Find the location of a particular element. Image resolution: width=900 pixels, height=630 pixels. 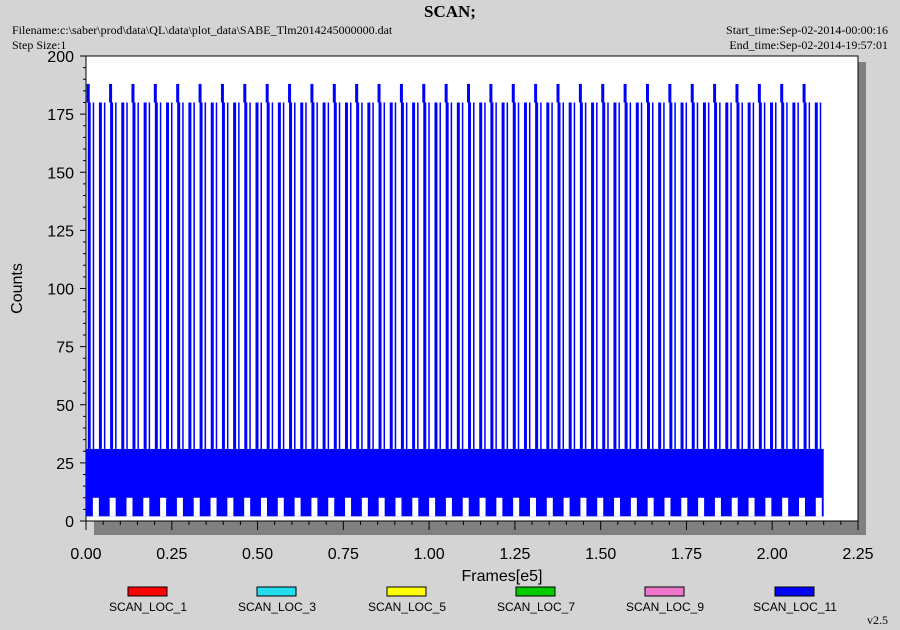

x-tick-label: 1.25 is located at coordinates (514, 554).